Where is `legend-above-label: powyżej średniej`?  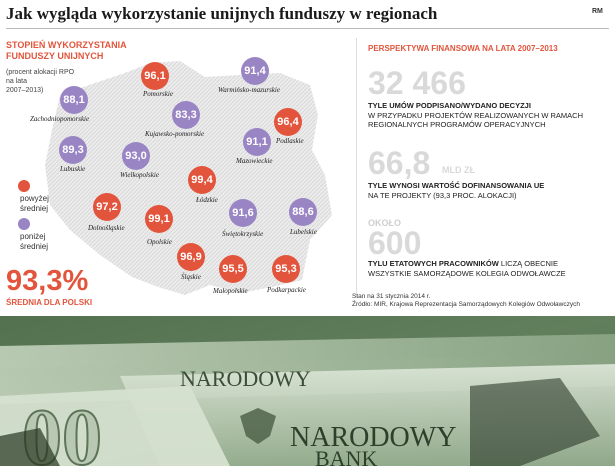
legend-above-label: powyżej średniej is located at coordinates (34, 204).